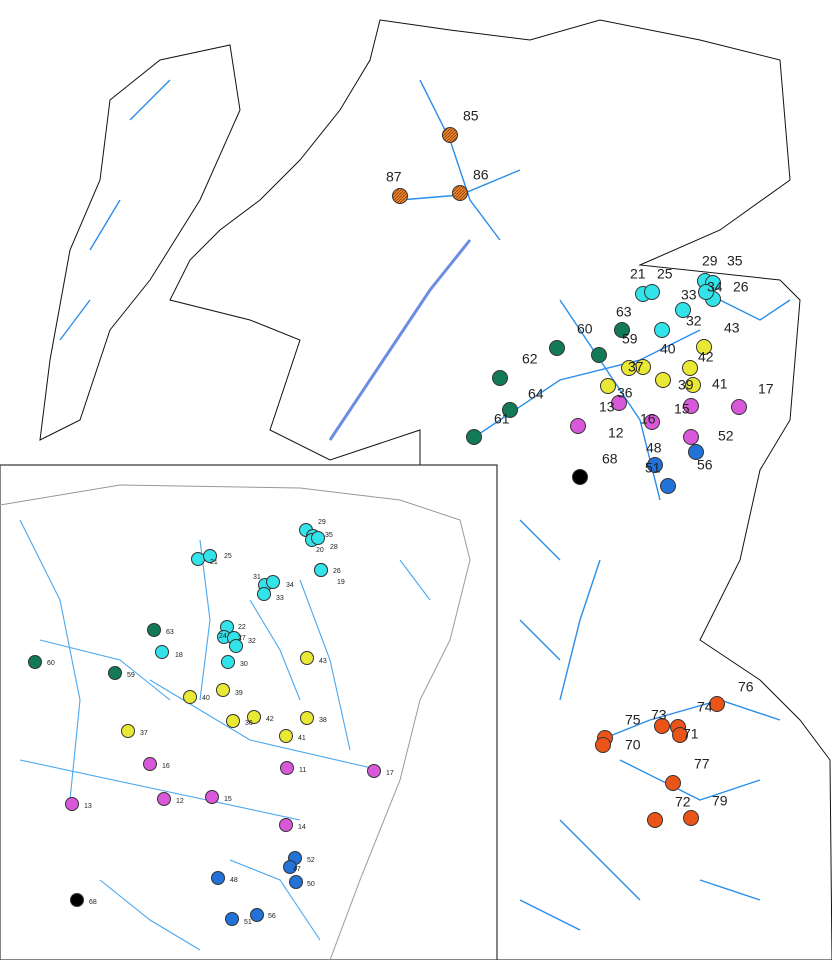 This screenshot has height=960, width=832. Describe the element at coordinates (302, 827) in the screenshot. I see `site-label: 14` at that location.